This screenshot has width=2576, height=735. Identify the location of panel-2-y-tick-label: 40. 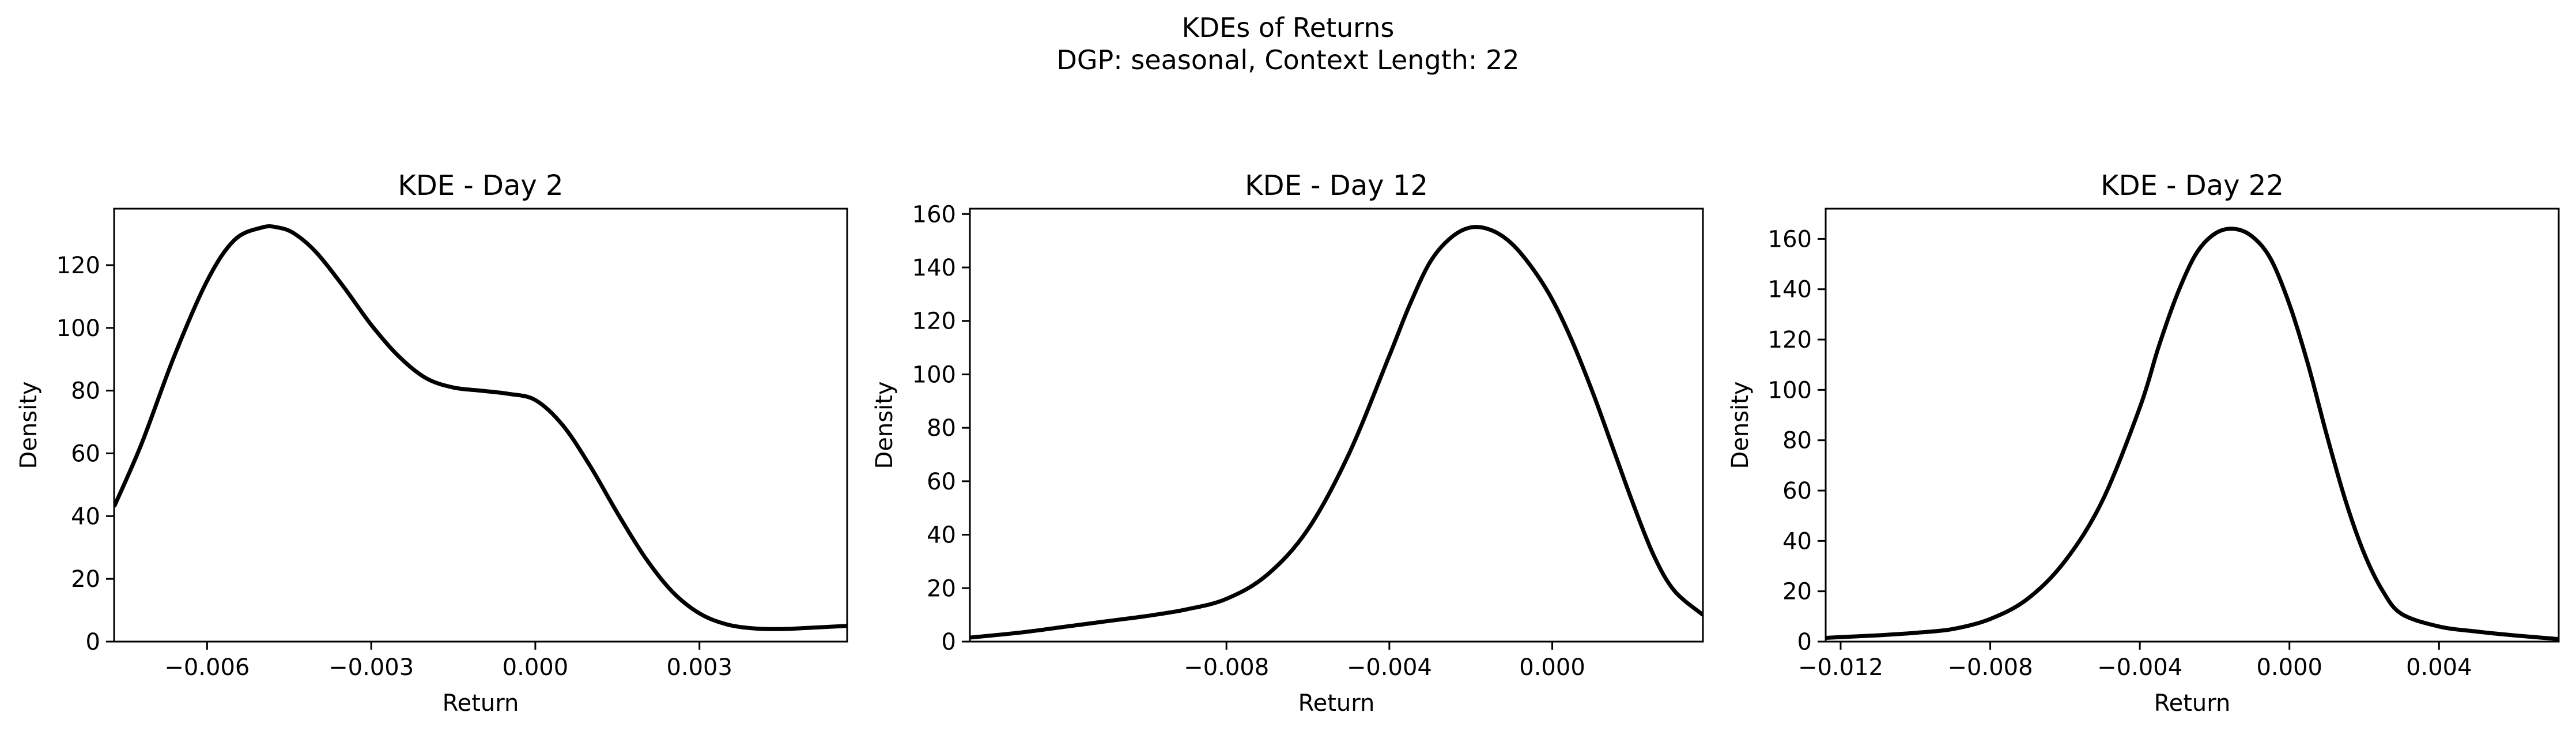
(941, 535).